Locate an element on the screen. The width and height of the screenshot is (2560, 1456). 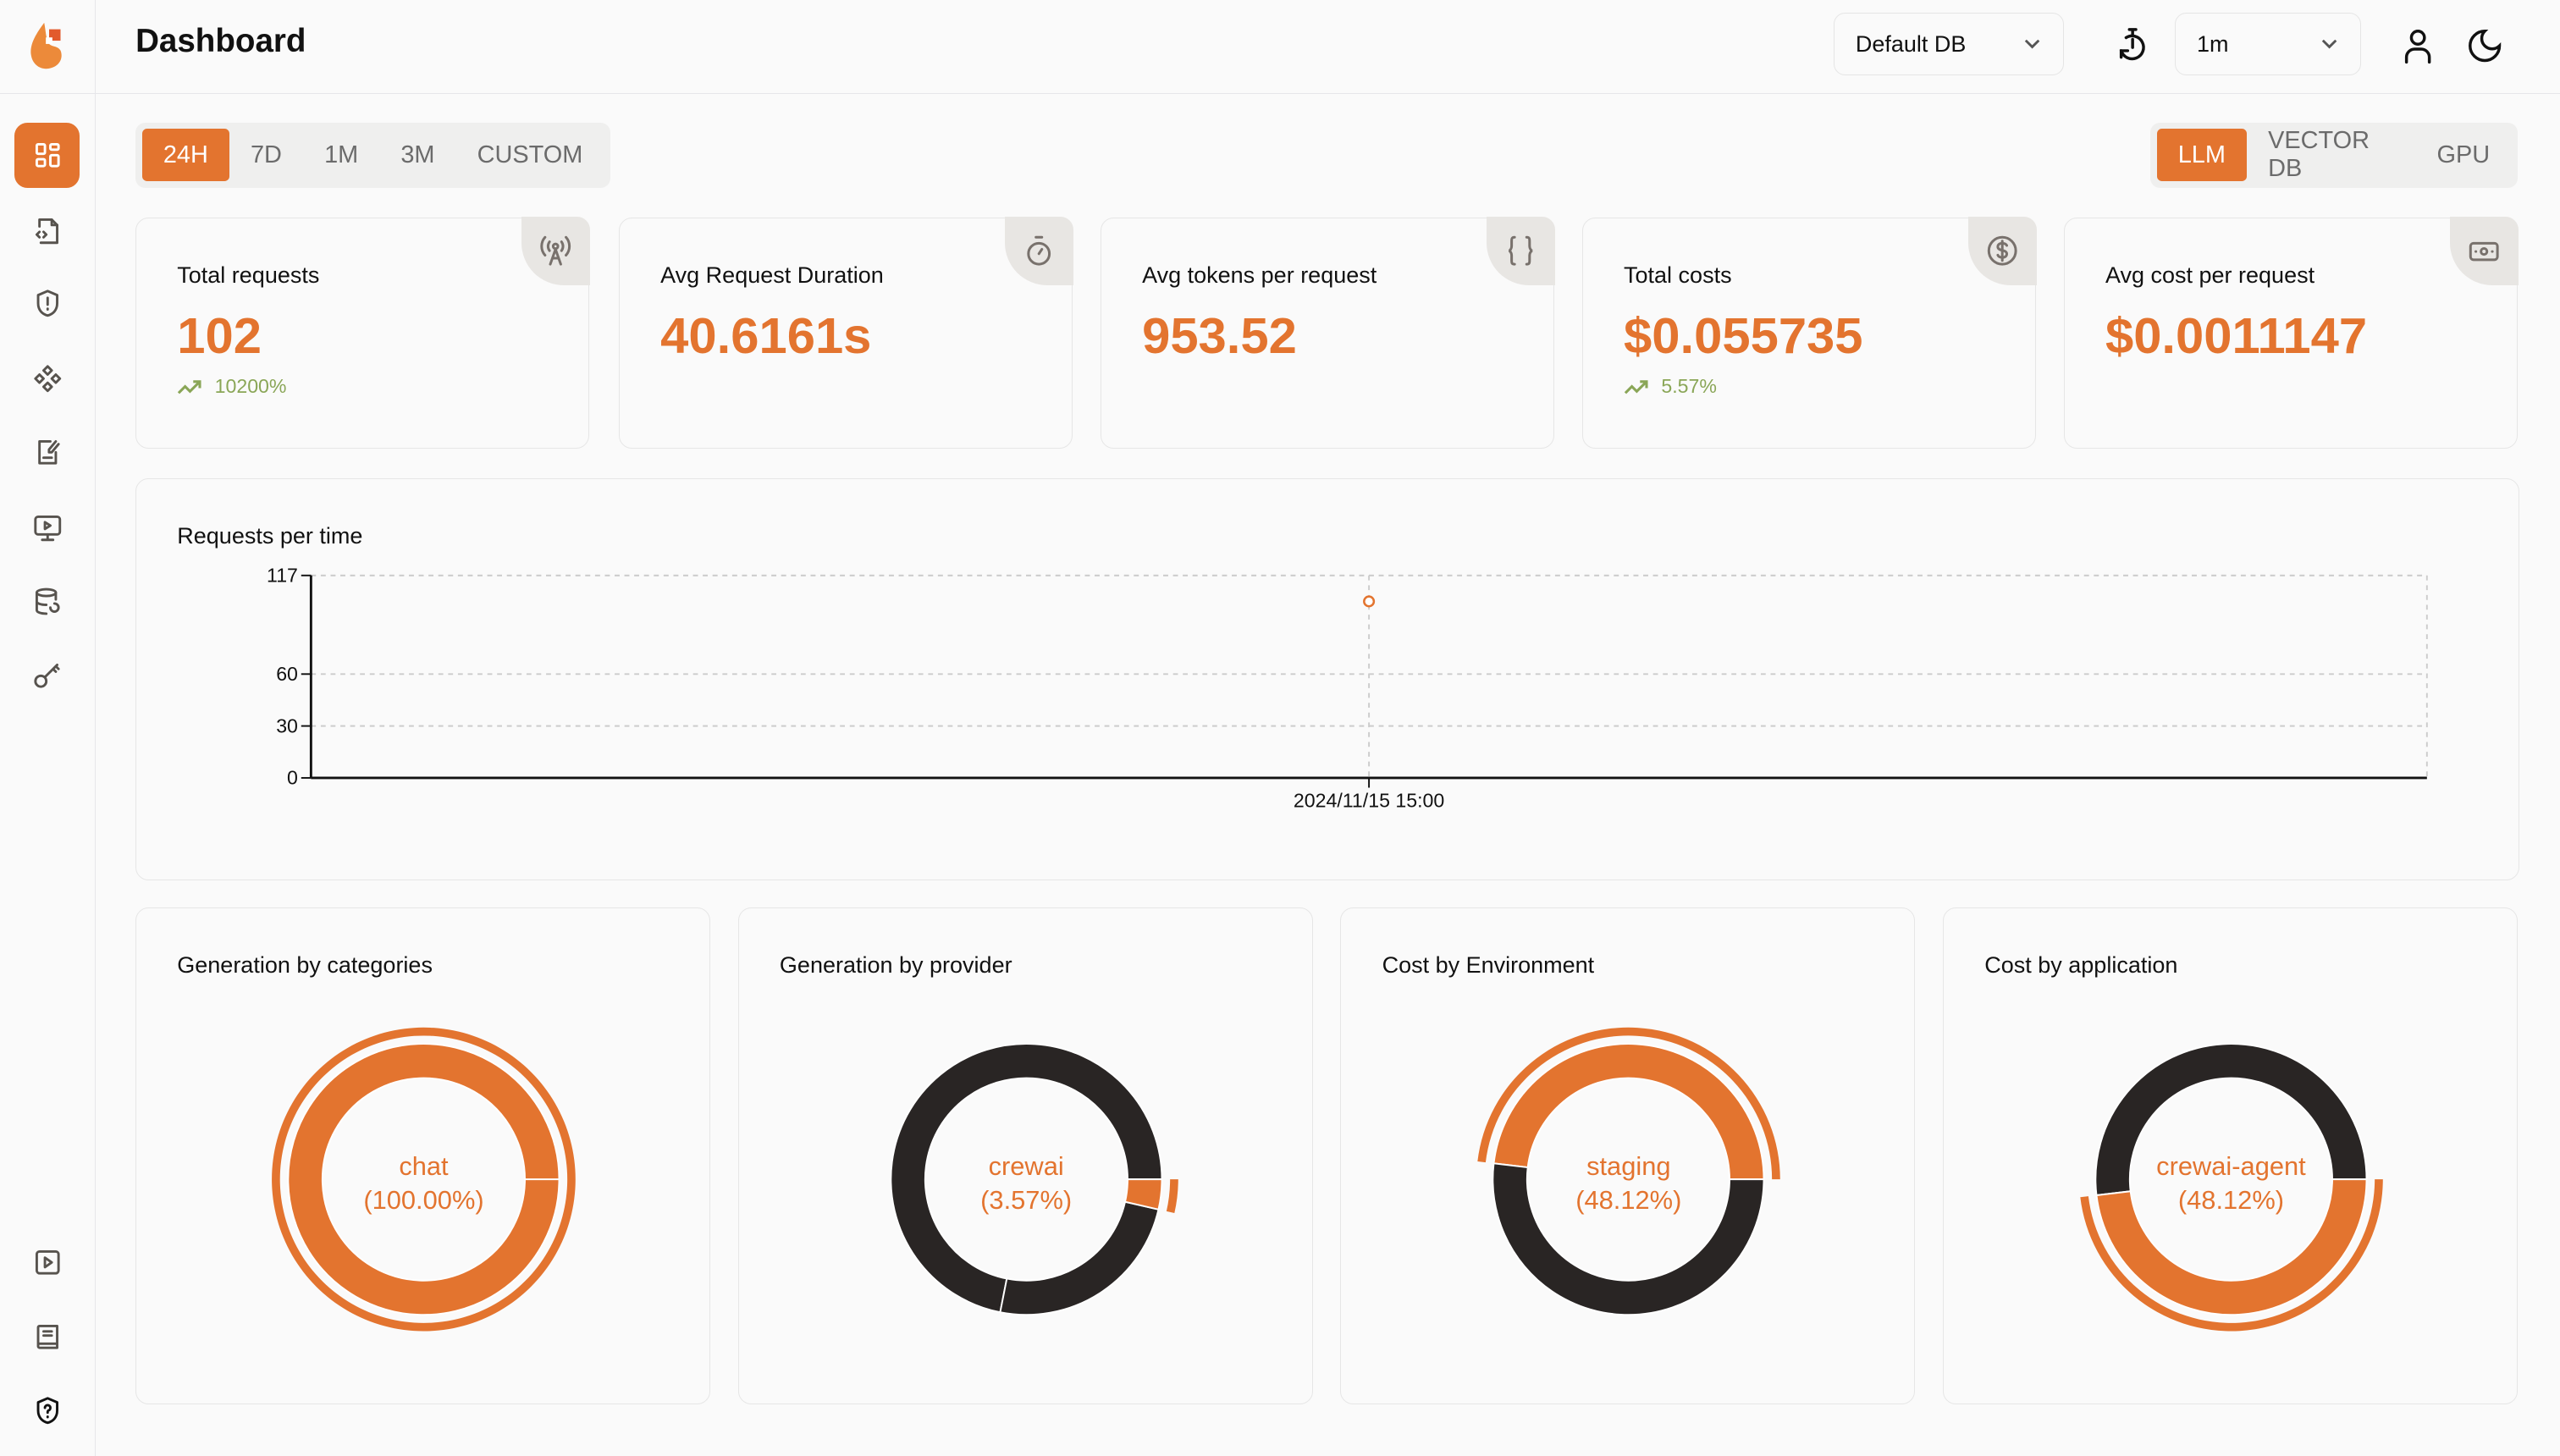
type-tabs: LLM VECTOR DB GPU is located at coordinates (2333, 155).